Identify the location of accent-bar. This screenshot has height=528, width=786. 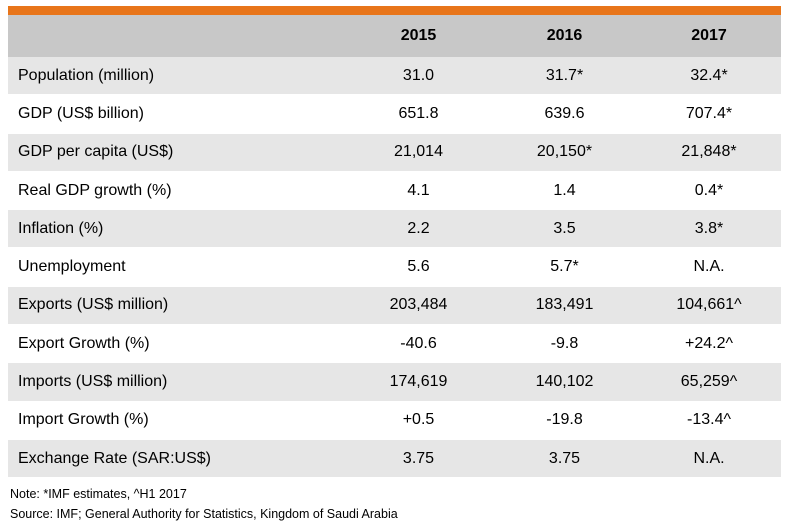
(394, 10).